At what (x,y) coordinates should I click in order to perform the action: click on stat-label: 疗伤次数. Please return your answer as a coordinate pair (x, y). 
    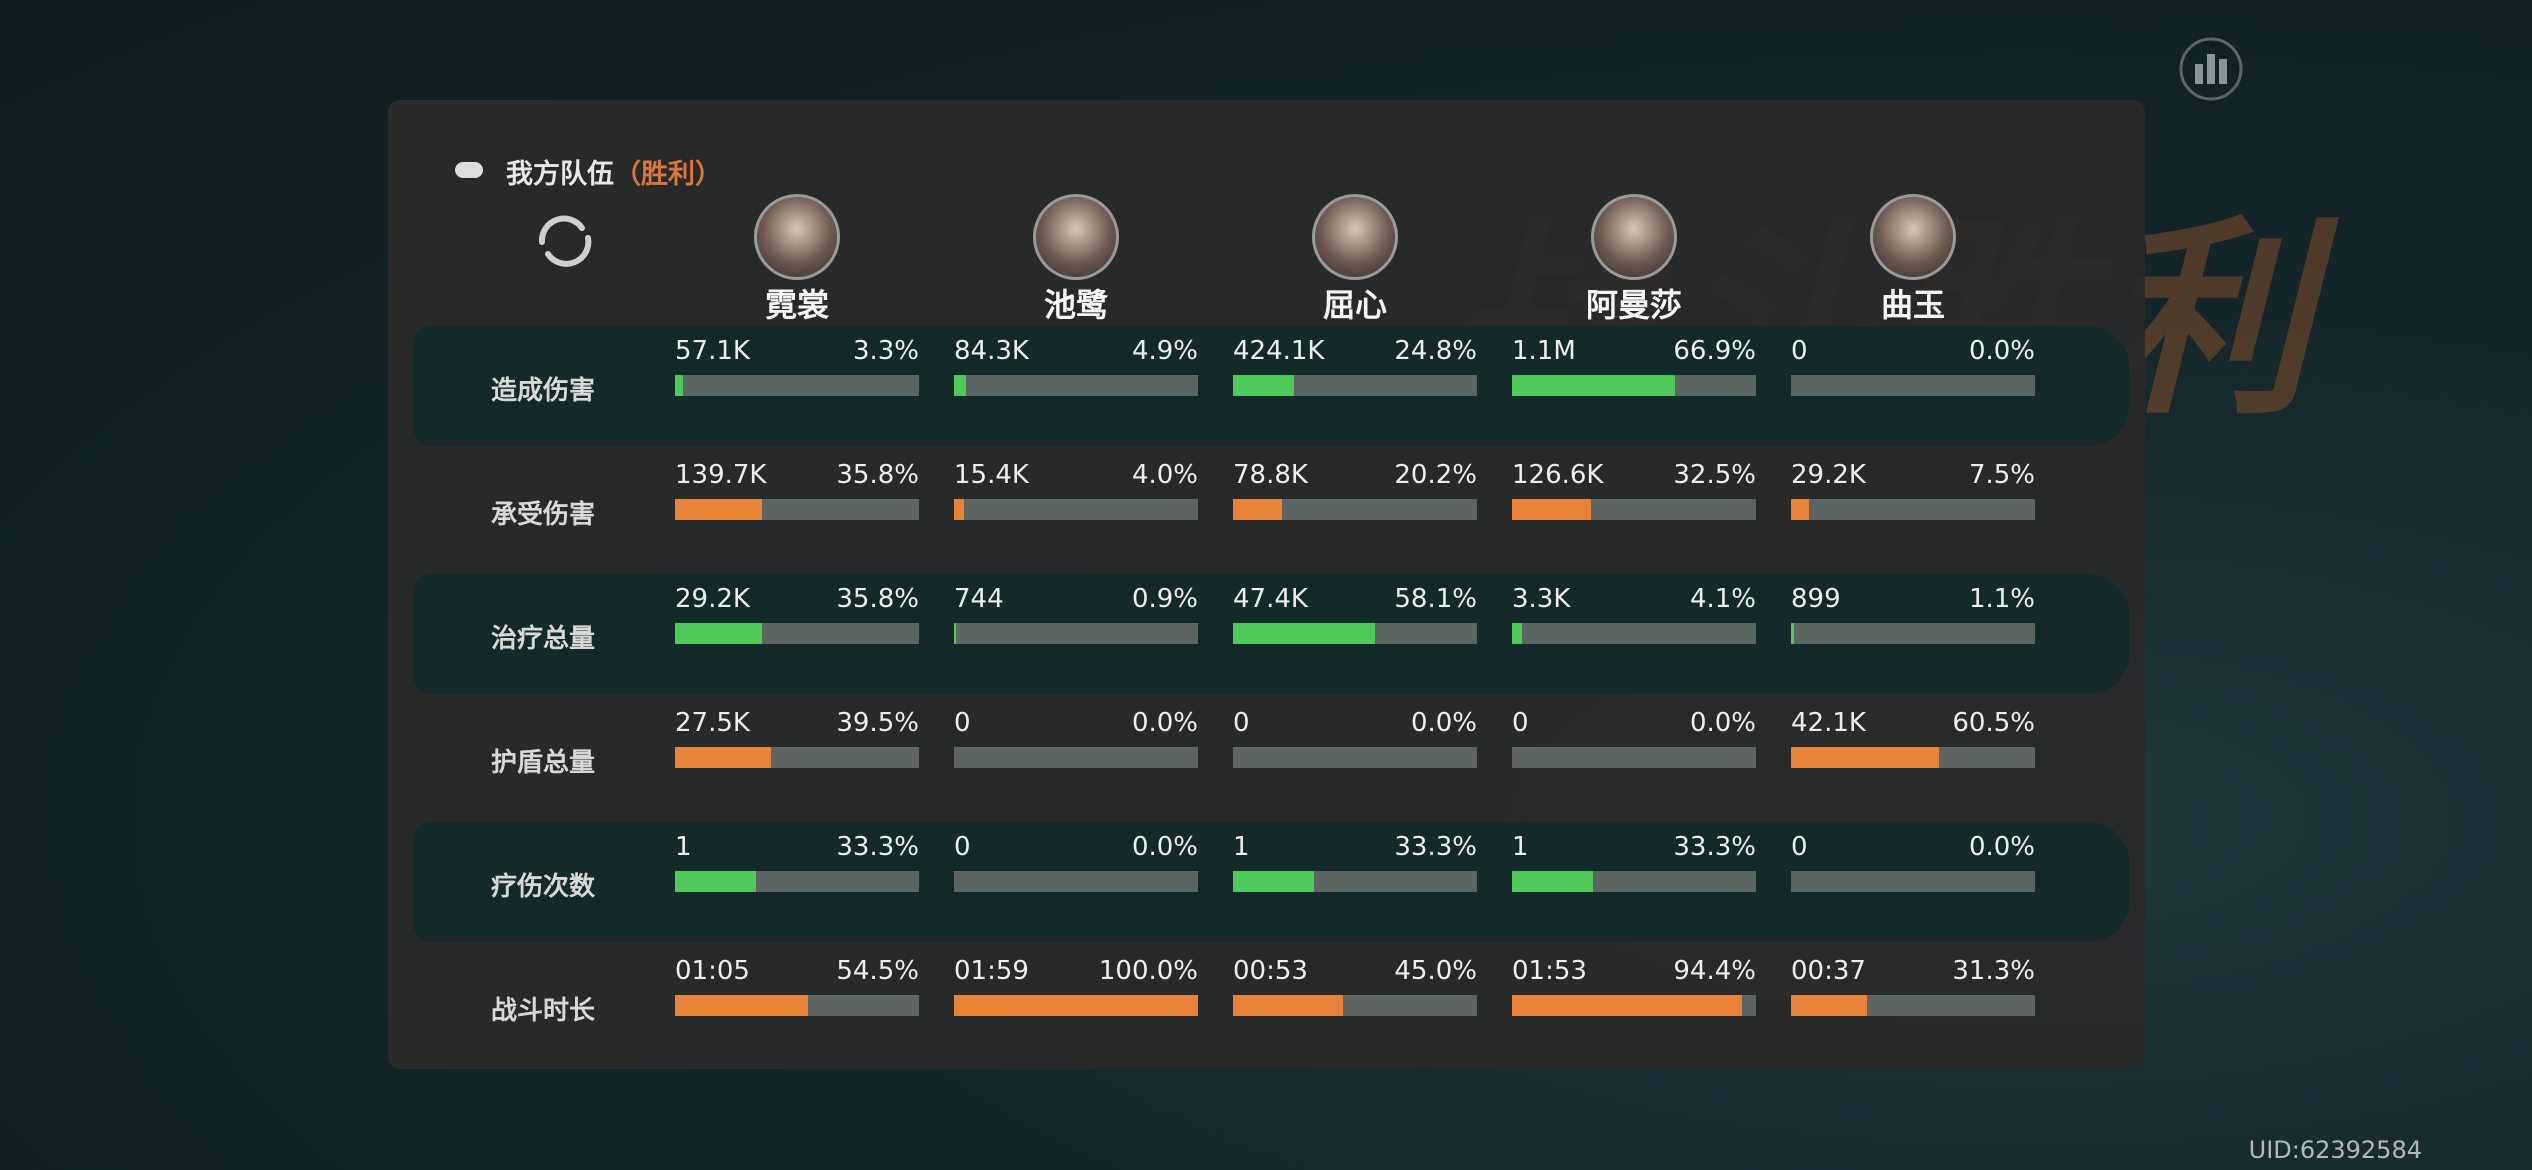
    Looking at the image, I should click on (542, 887).